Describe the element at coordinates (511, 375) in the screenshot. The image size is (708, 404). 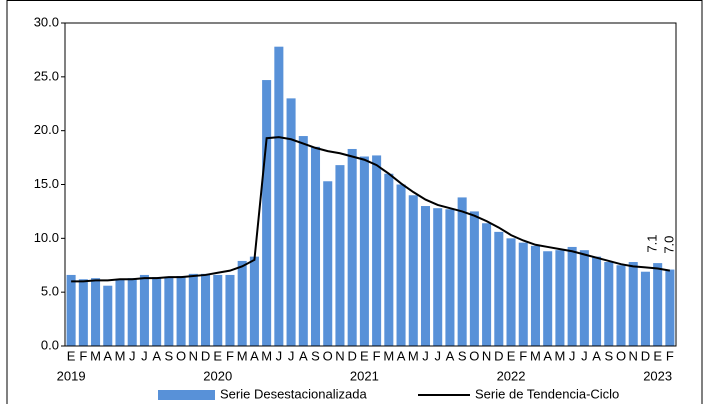
I see `year-label: 2022` at that location.